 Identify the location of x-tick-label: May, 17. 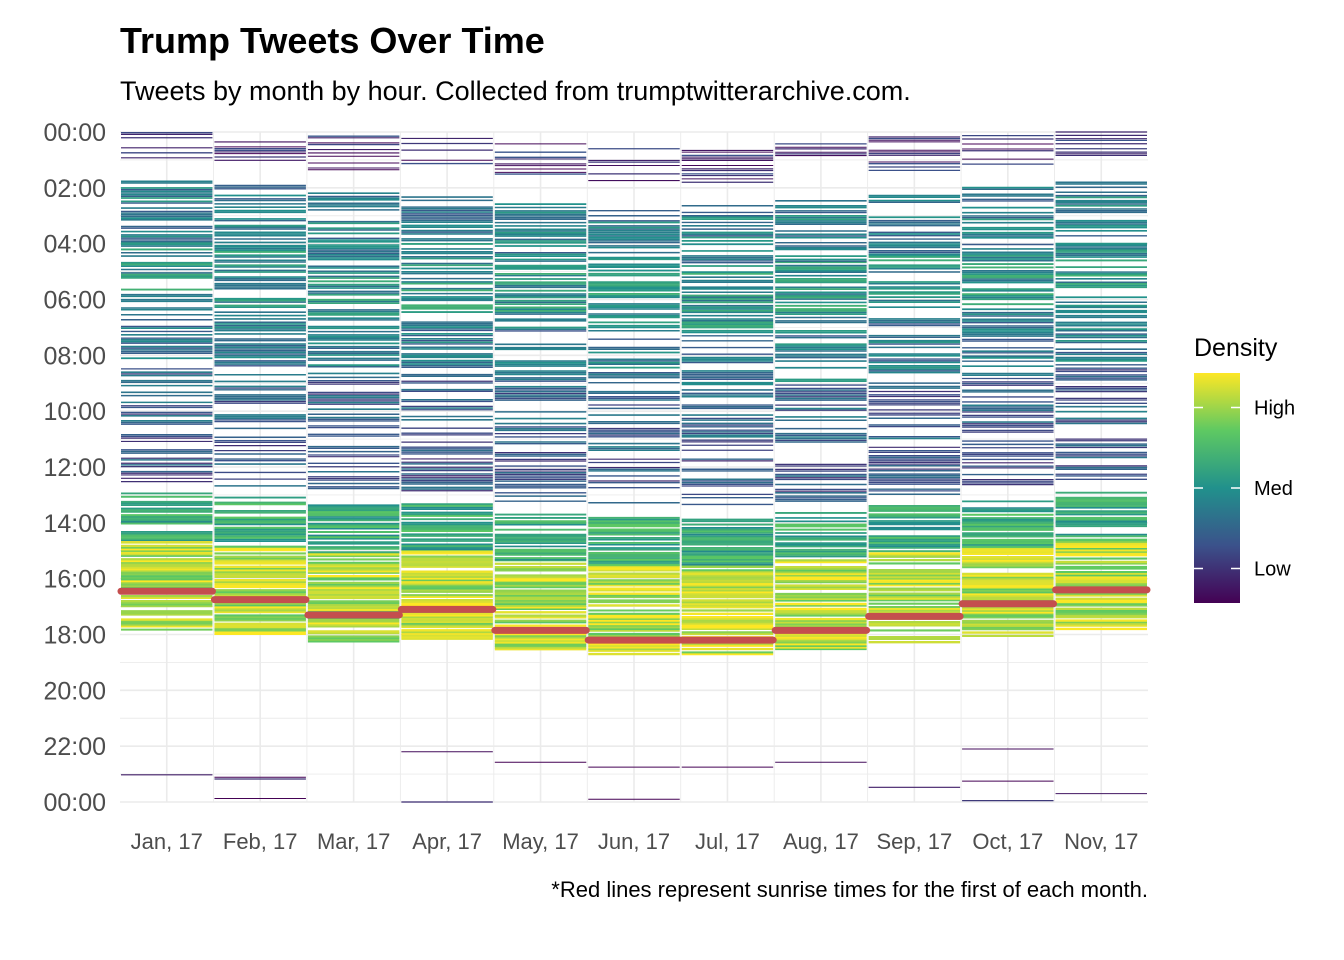
(540, 841).